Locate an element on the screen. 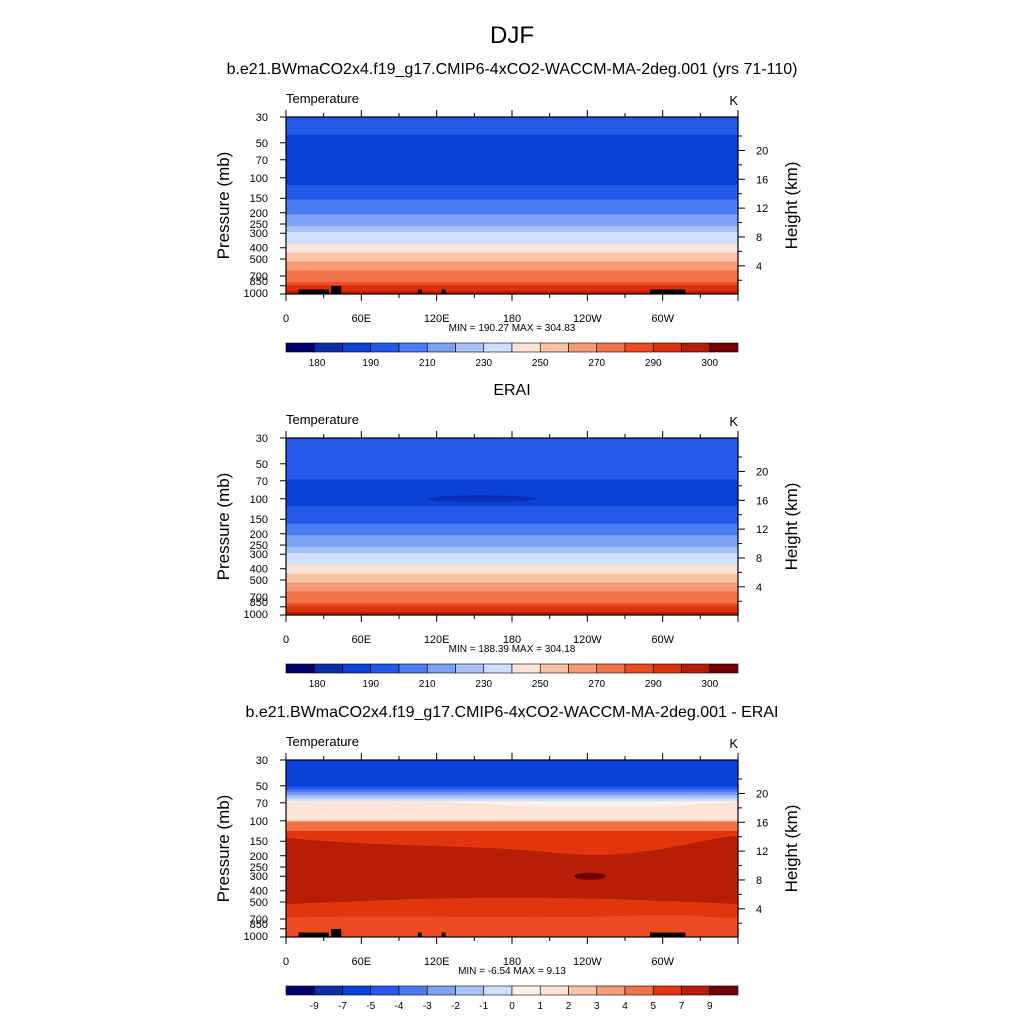  units-label: K is located at coordinates (733, 743).